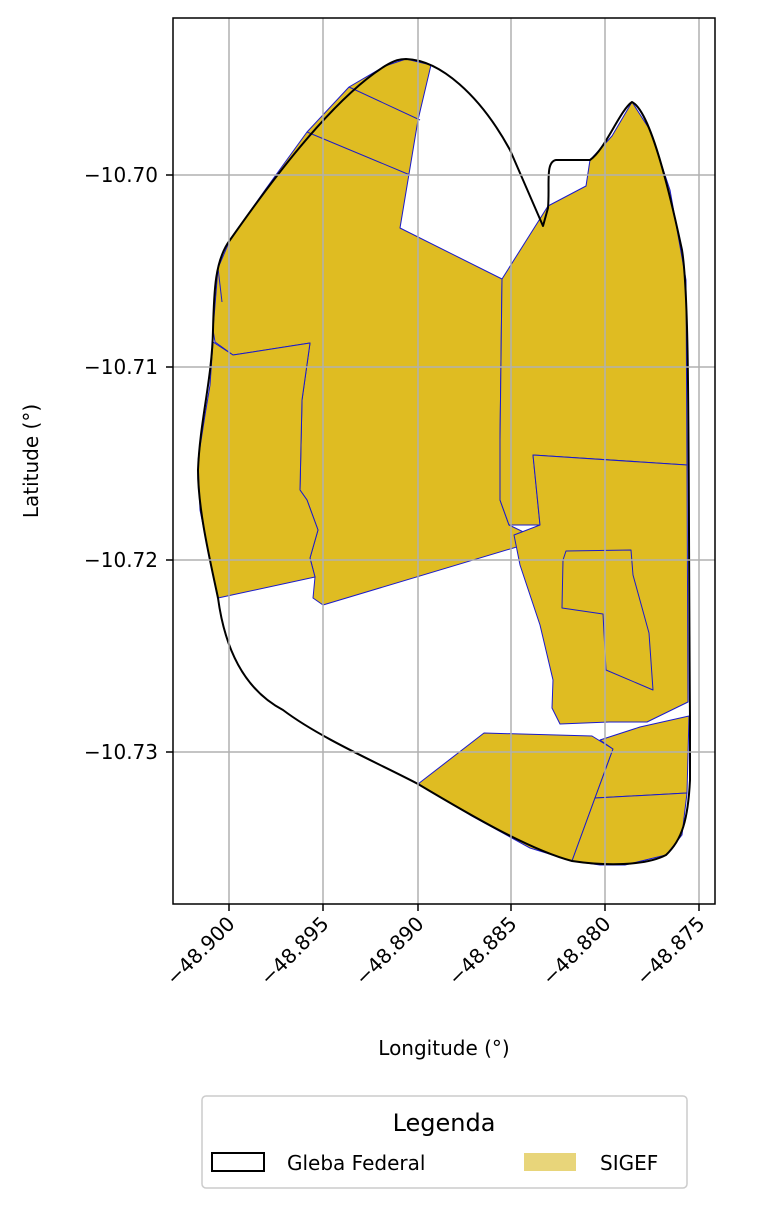 This screenshot has width=769, height=1207. I want to click on legend-title: Legenda, so click(444, 1123).